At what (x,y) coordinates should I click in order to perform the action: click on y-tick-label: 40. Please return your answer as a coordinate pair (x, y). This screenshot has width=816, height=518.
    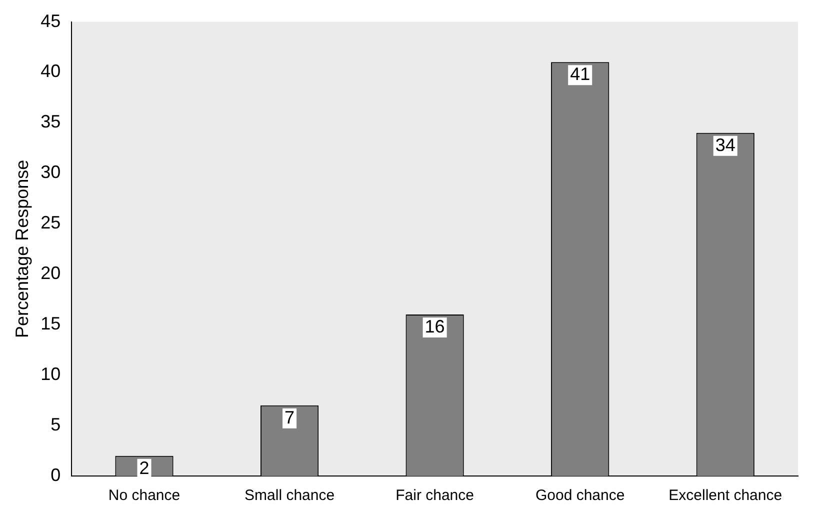
    Looking at the image, I should click on (50, 71).